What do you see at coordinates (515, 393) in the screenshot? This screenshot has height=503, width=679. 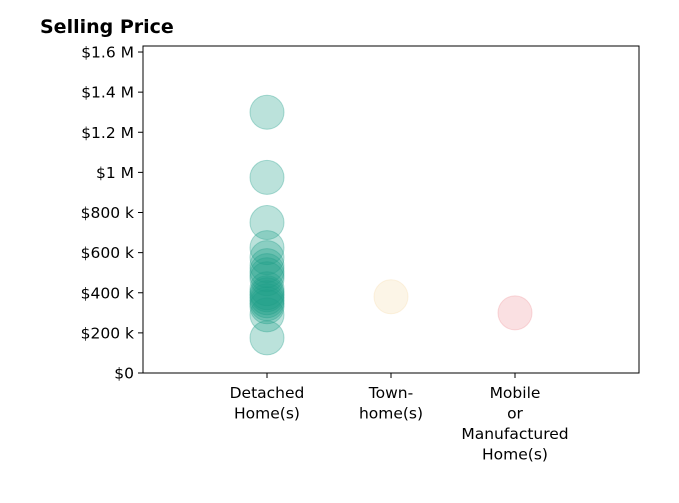 I see `x-tick-label-line: Mobile` at bounding box center [515, 393].